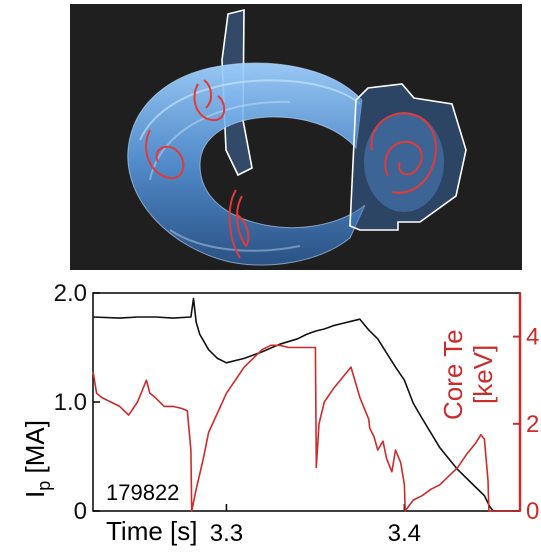 This screenshot has width=541, height=553. I want to click on contour-right-outer, so click(403, 153).